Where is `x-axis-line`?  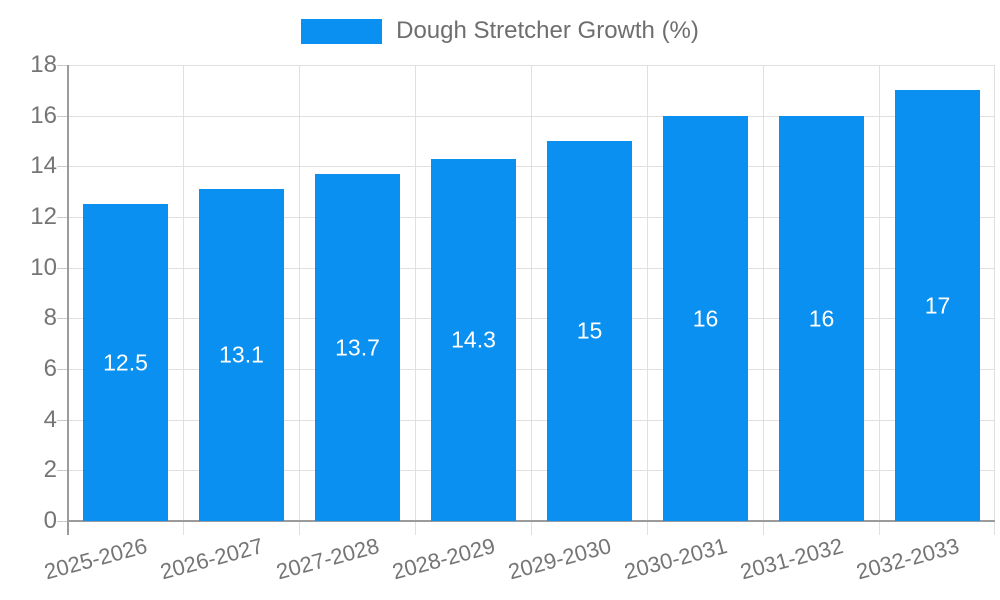 x-axis-line is located at coordinates (531, 521).